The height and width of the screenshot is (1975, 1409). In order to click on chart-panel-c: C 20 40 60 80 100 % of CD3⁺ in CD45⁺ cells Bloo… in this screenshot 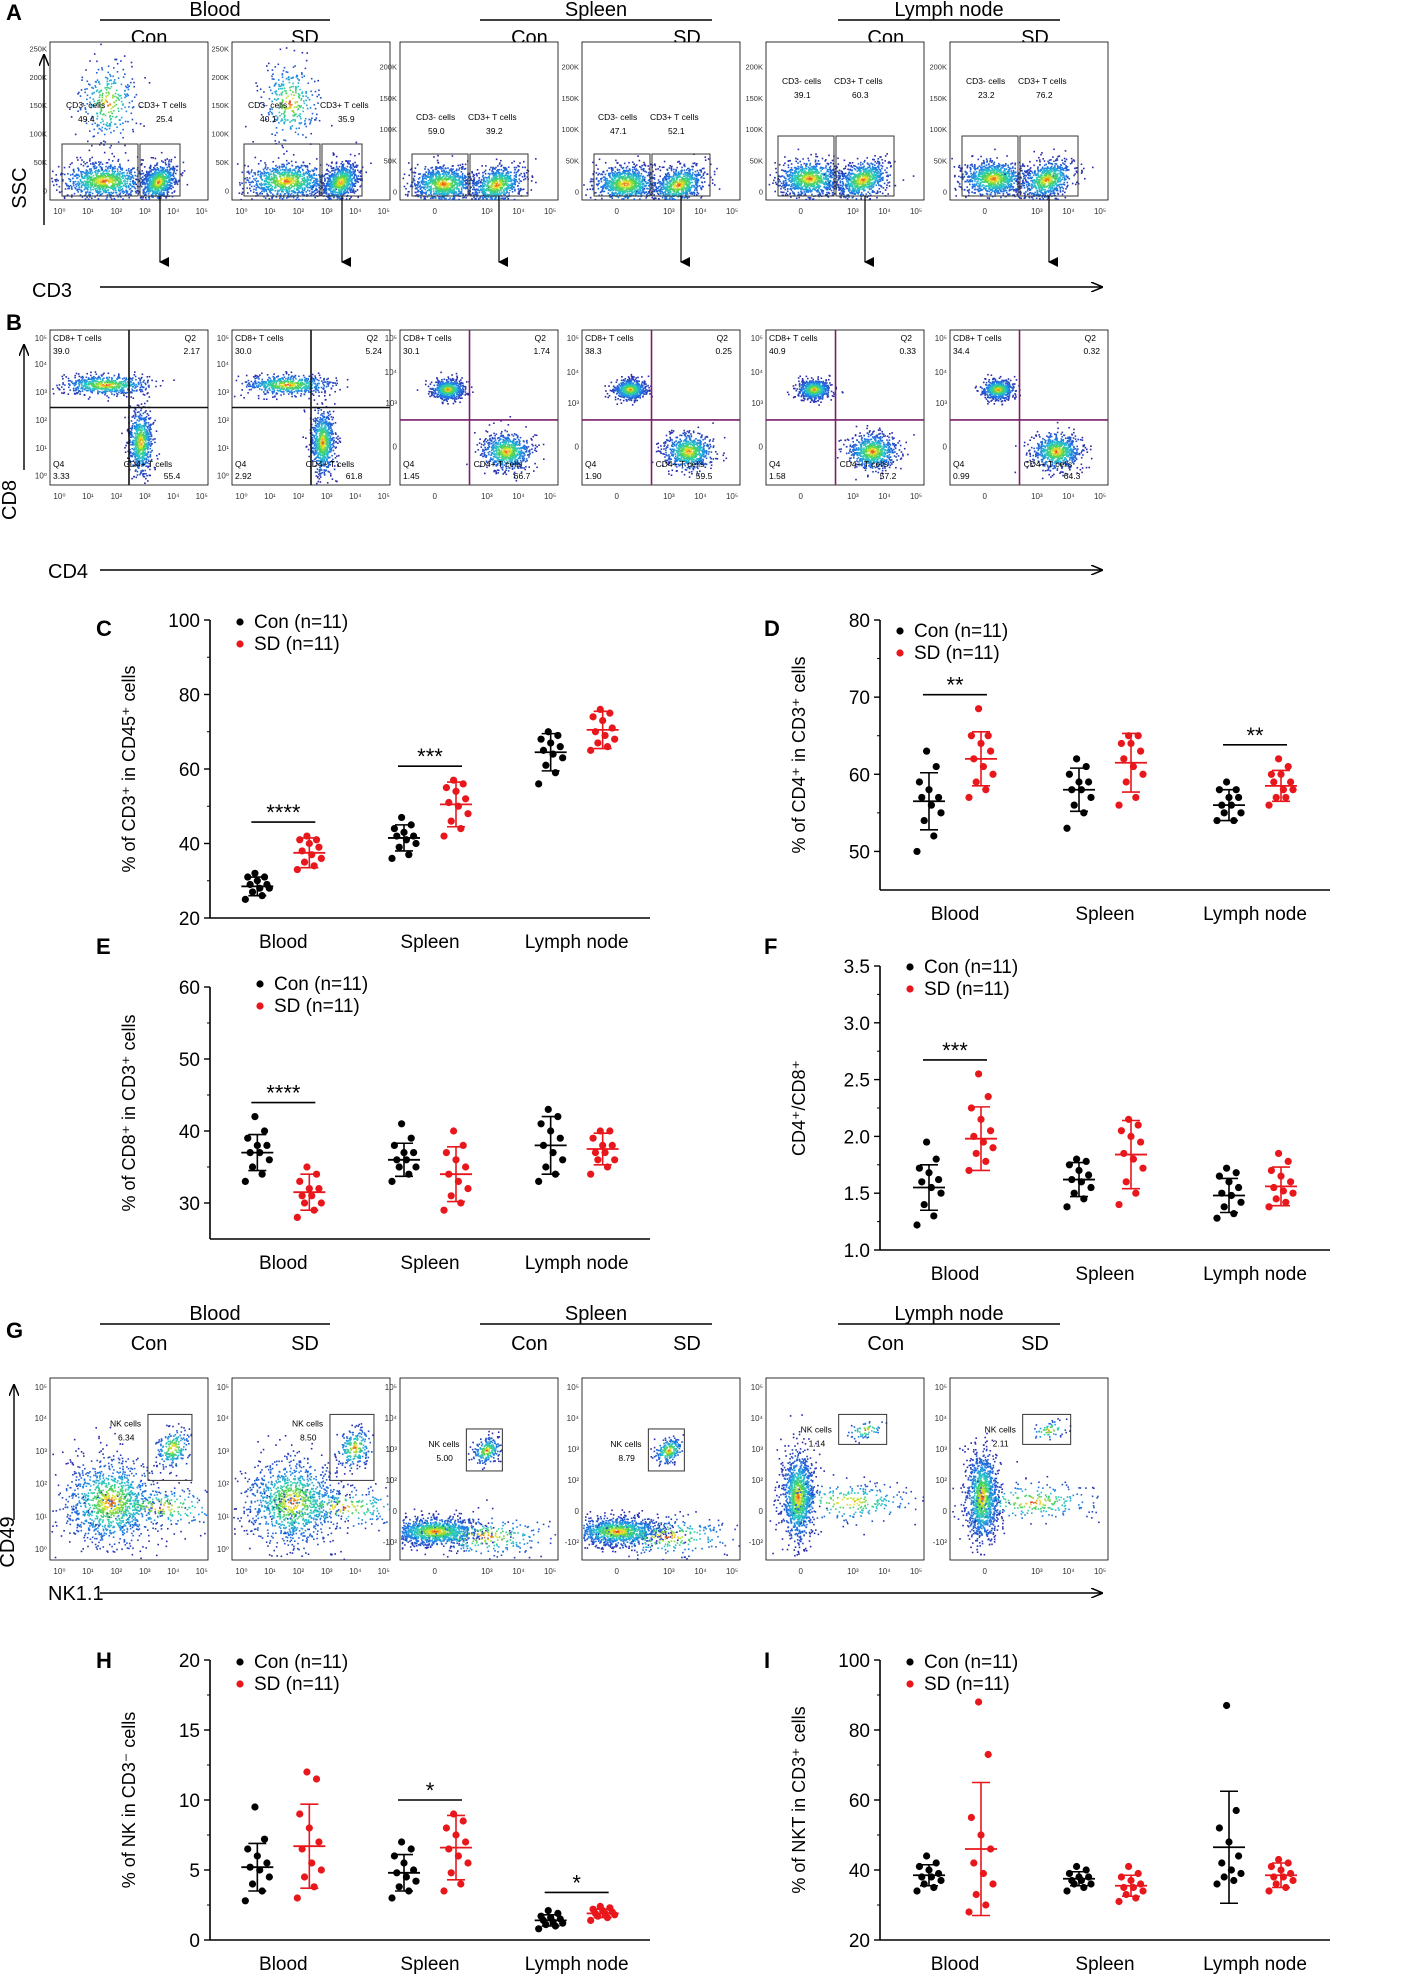, I will do `click(373, 782)`.